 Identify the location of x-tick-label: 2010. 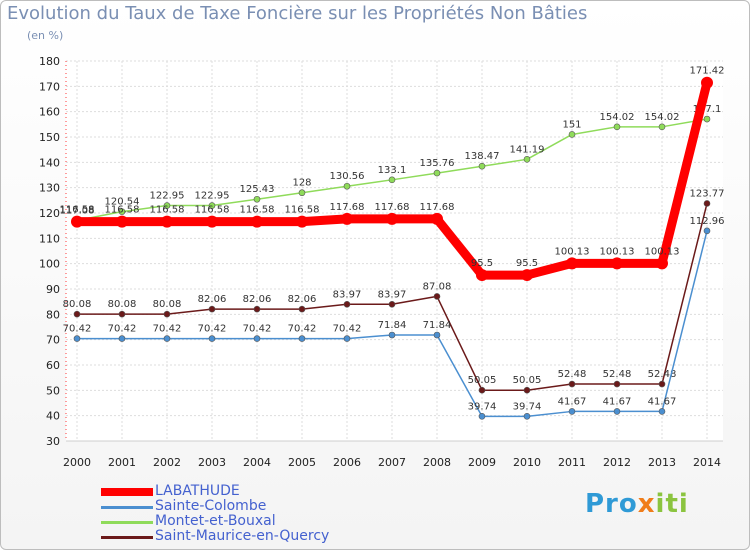
(527, 462).